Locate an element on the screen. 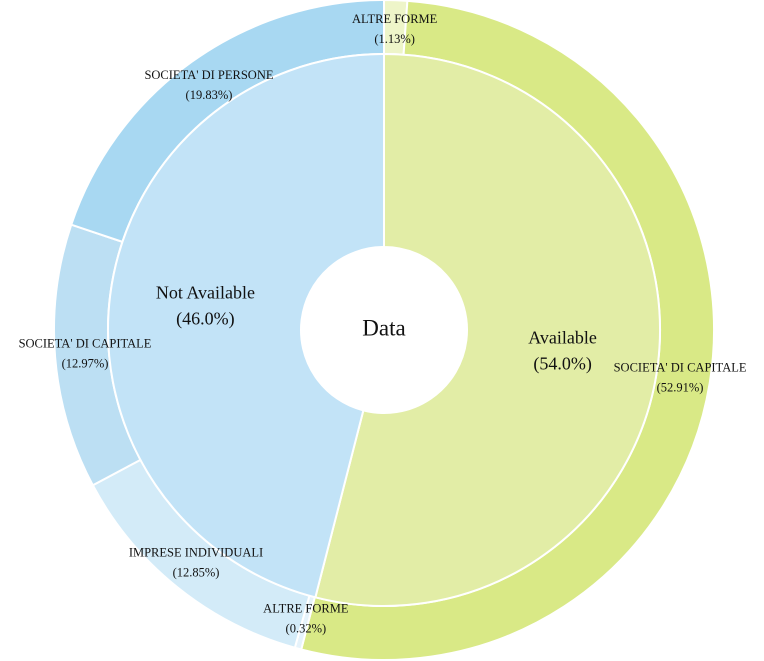  segment-value-label: (19.83%) is located at coordinates (209, 95).